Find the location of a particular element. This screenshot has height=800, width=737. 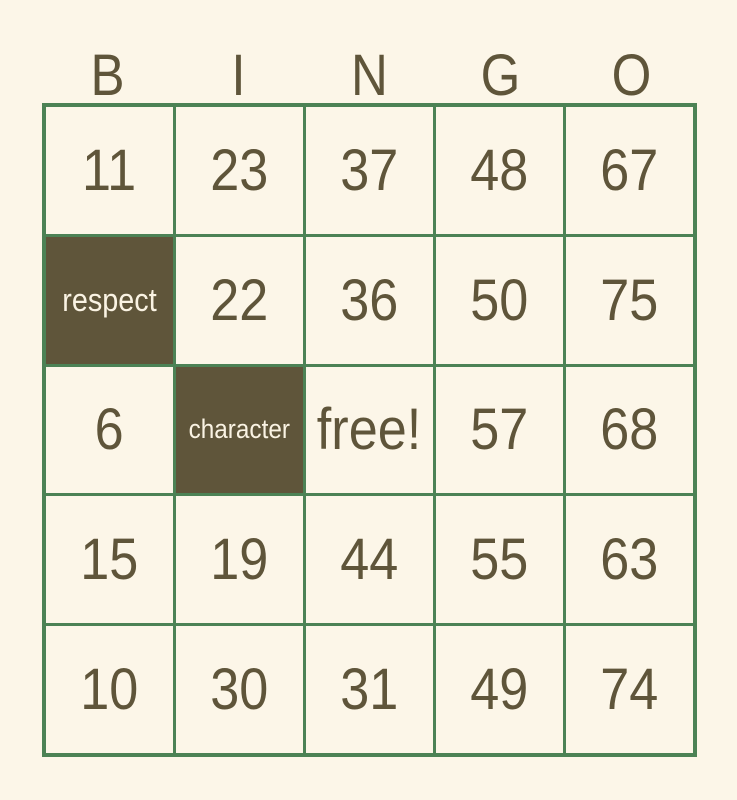

cell-label: 22 is located at coordinates (239, 300).